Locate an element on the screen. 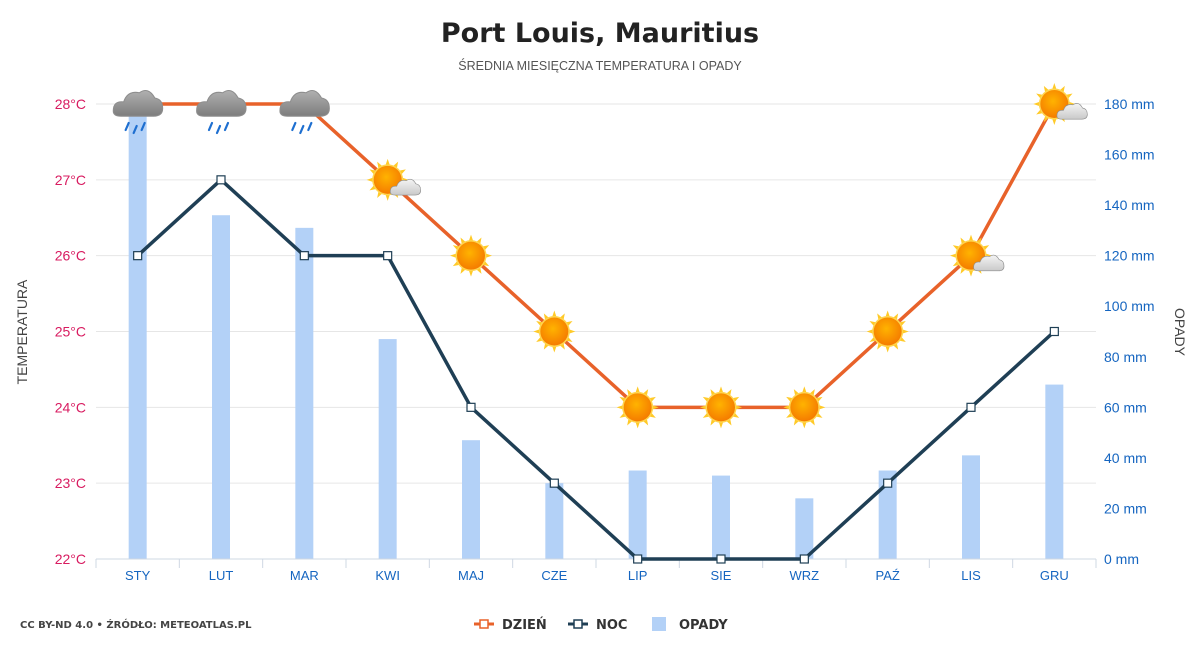 The width and height of the screenshot is (1201, 650). x-tick-label: GRU is located at coordinates (1054, 575).